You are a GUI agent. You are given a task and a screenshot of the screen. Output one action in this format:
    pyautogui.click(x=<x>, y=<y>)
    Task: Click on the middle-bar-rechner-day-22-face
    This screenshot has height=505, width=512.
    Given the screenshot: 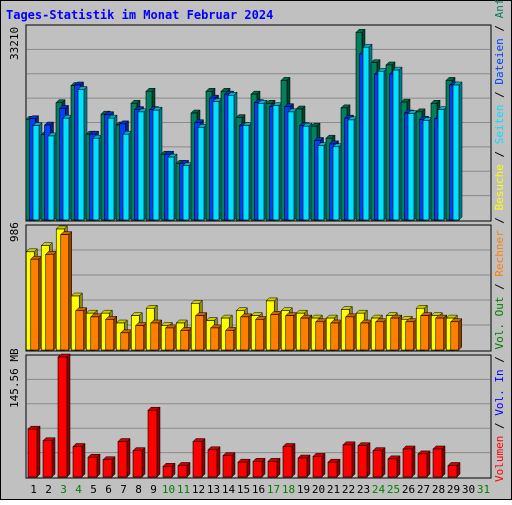 What is the action you would take?
    pyautogui.click(x=350, y=333)
    